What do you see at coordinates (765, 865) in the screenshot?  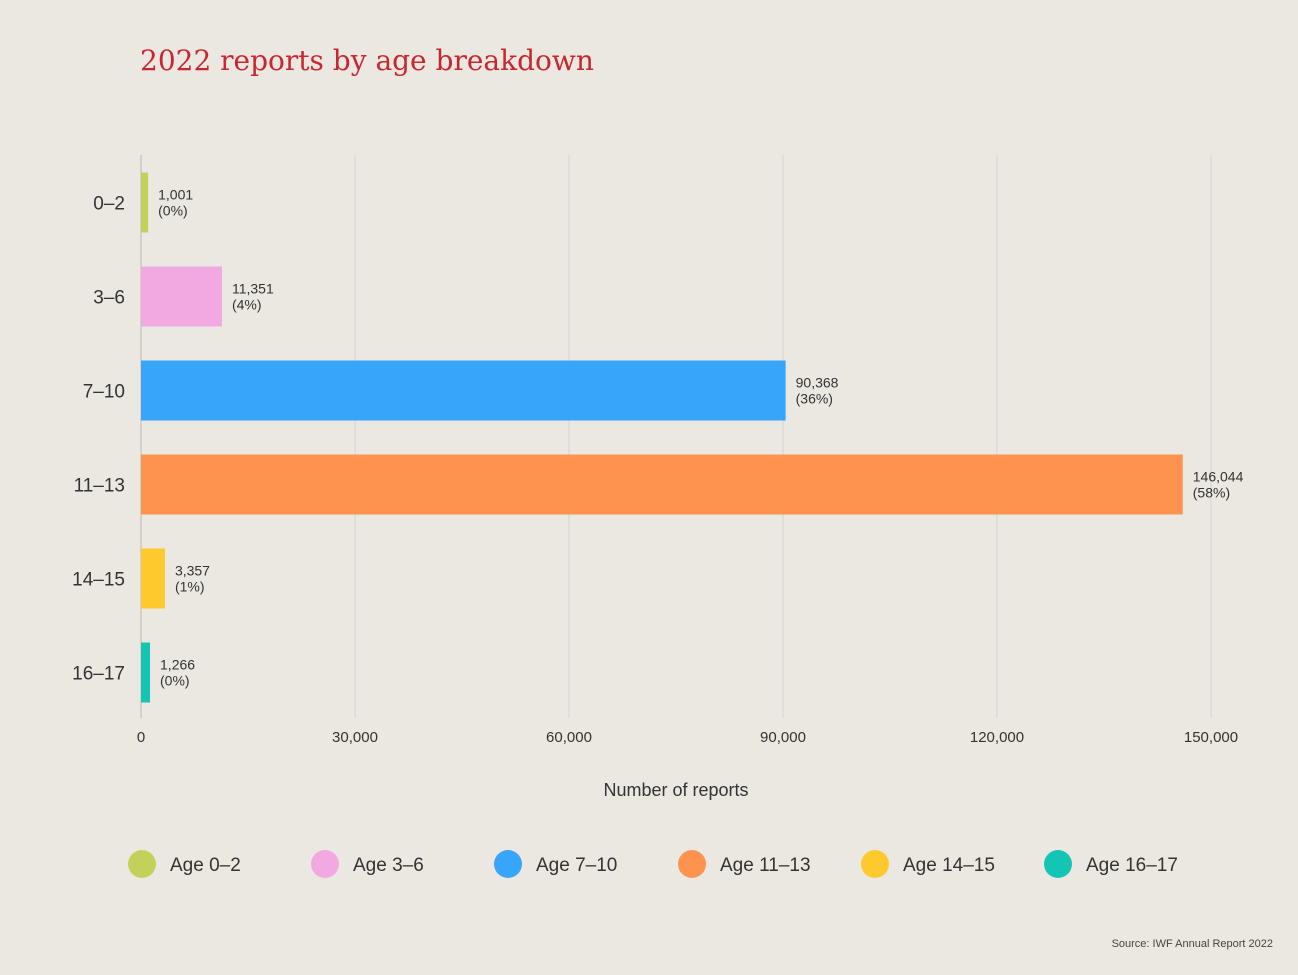 I see `legend-label: Age 11–13` at bounding box center [765, 865].